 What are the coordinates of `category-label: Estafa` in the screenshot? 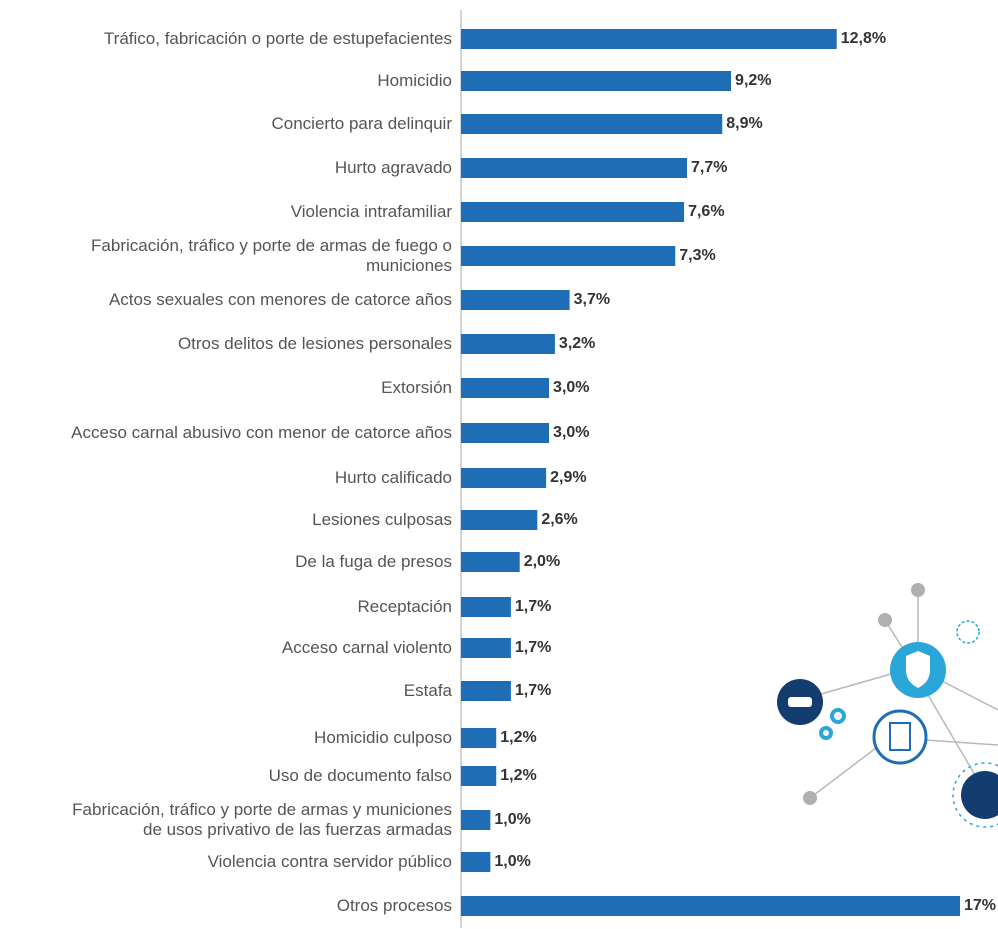 It's located at (427, 690).